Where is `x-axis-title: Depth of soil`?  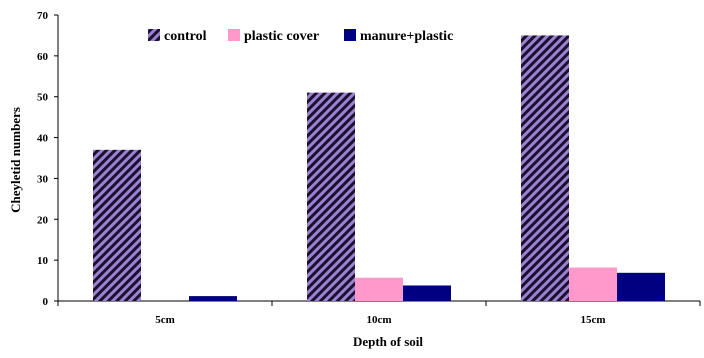
x-axis-title: Depth of soil is located at coordinates (388, 341).